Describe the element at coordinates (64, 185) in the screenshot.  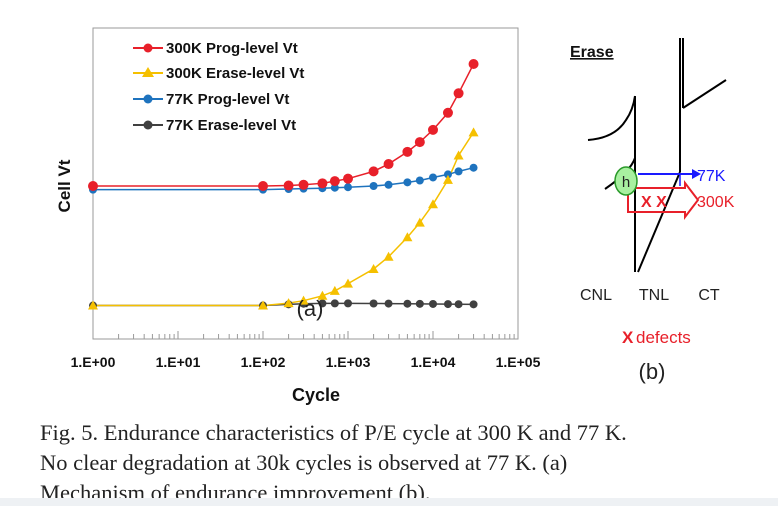
I see `y-axis-label: Cell Vt` at that location.